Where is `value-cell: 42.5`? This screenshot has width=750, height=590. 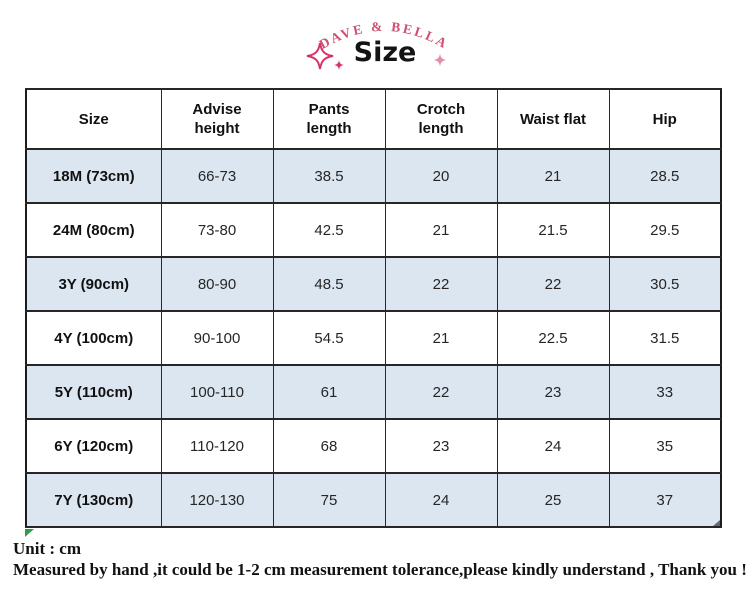 value-cell: 42.5 is located at coordinates (329, 230).